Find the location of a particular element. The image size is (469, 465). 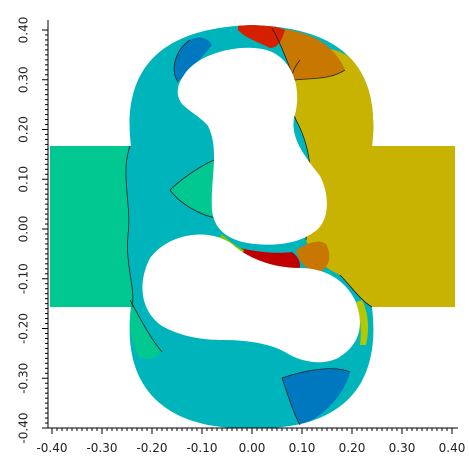

field-region-blue-top is located at coordinates (193, 59).